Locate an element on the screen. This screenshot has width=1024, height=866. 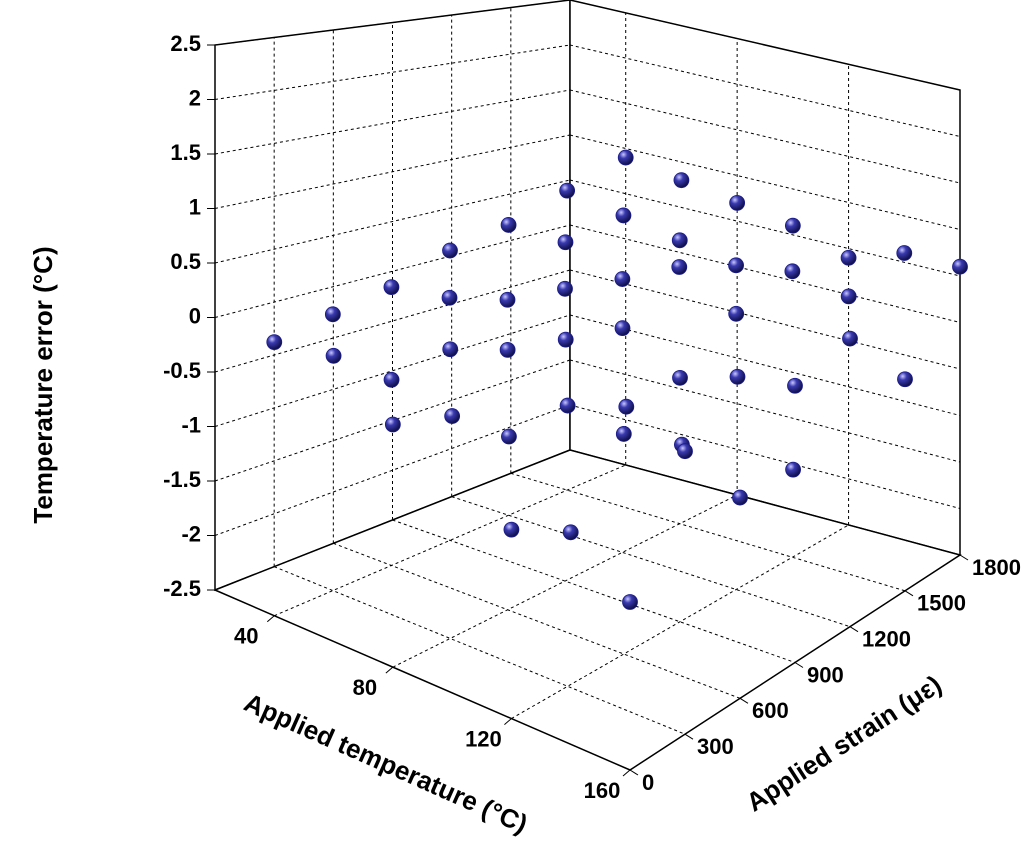
z-tick-label: -1.5 is located at coordinates (182, 479).